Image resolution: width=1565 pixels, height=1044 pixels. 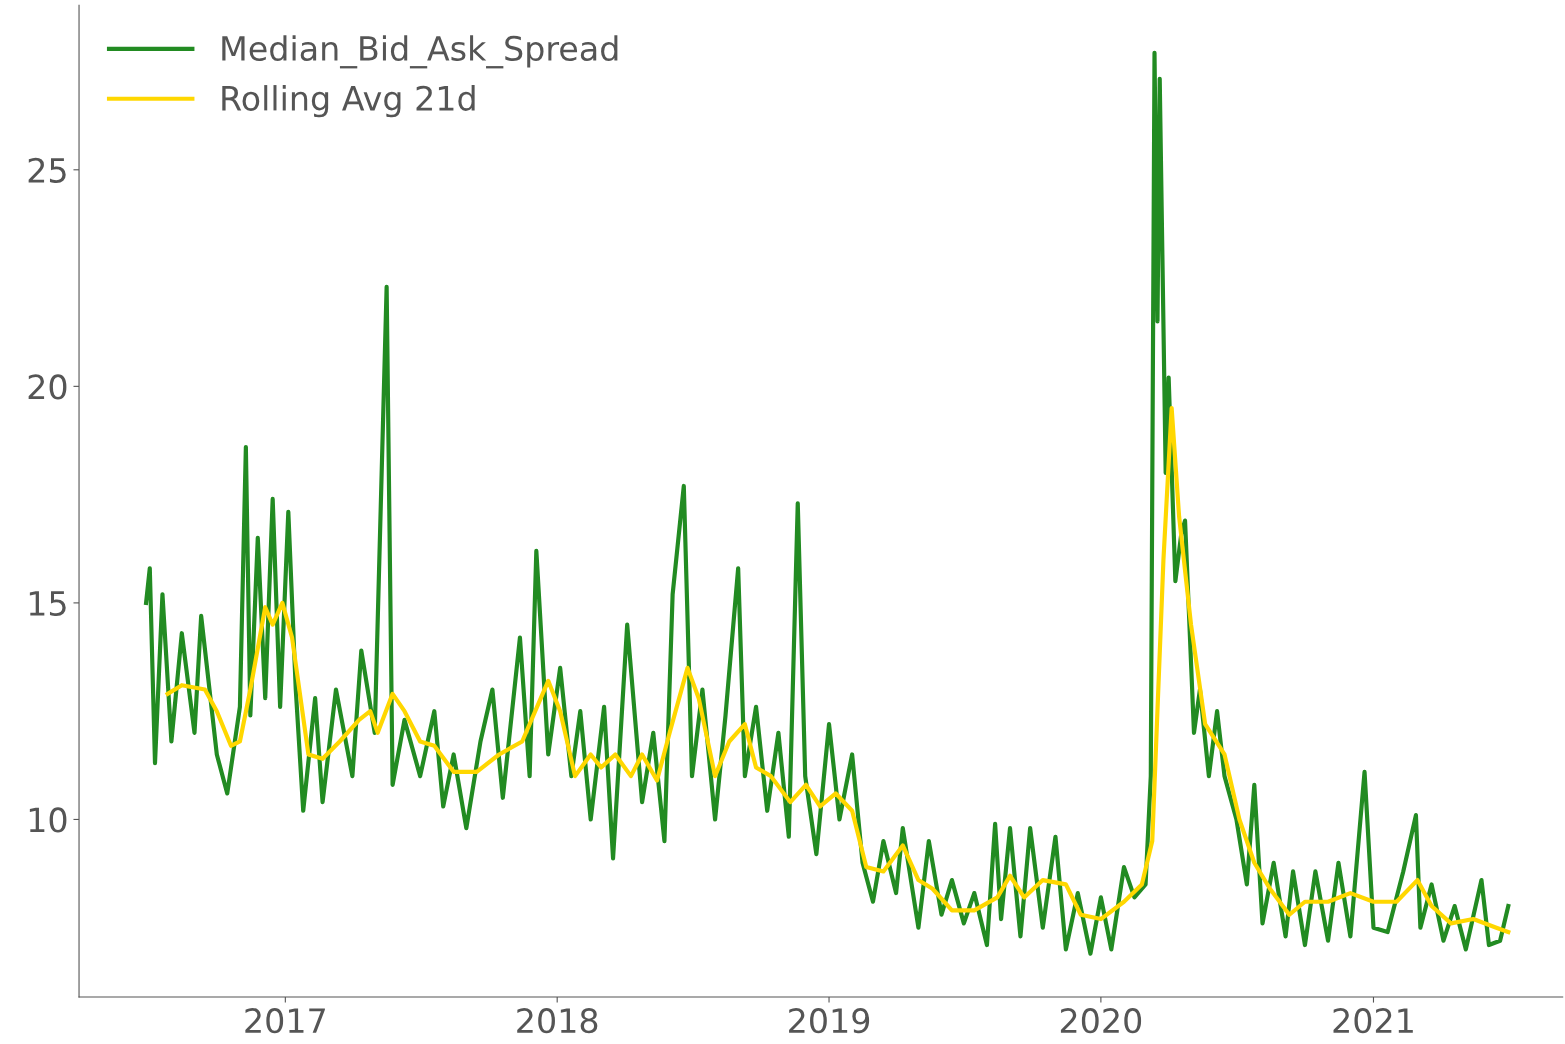 What do you see at coordinates (47, 387) in the screenshot?
I see `y-tick-label: 20` at bounding box center [47, 387].